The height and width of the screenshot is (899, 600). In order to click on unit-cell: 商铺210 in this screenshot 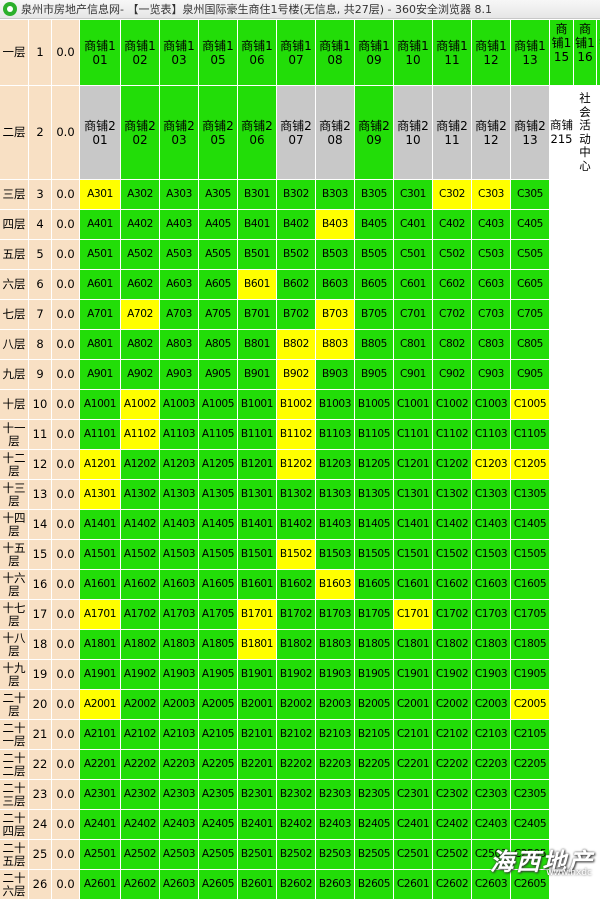, I will do `click(413, 132)`.